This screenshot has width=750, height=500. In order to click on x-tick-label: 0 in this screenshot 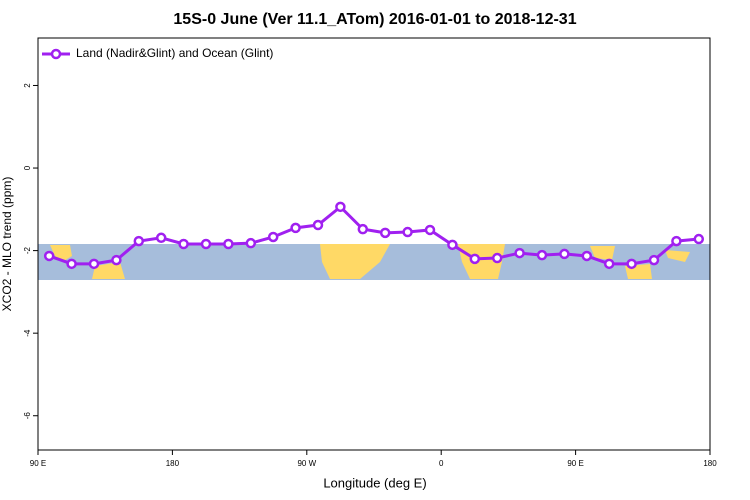, I will do `click(441, 463)`.